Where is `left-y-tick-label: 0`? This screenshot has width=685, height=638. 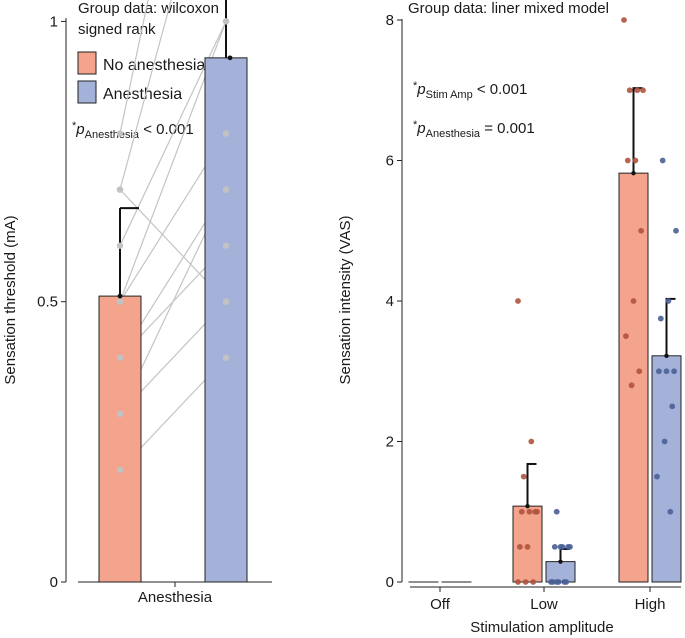 left-y-tick-label: 0 is located at coordinates (54, 582).